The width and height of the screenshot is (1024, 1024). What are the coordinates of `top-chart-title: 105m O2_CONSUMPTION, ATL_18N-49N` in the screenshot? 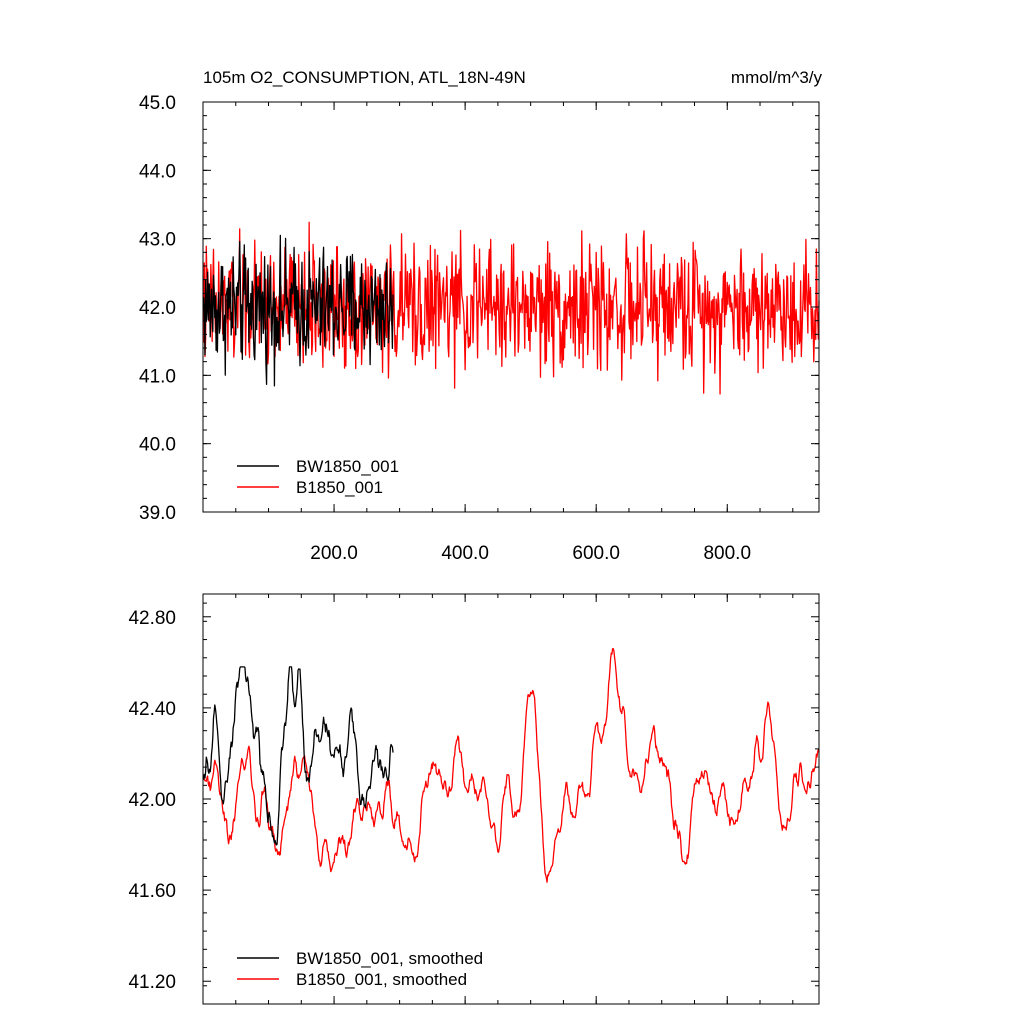 It's located at (364, 77).